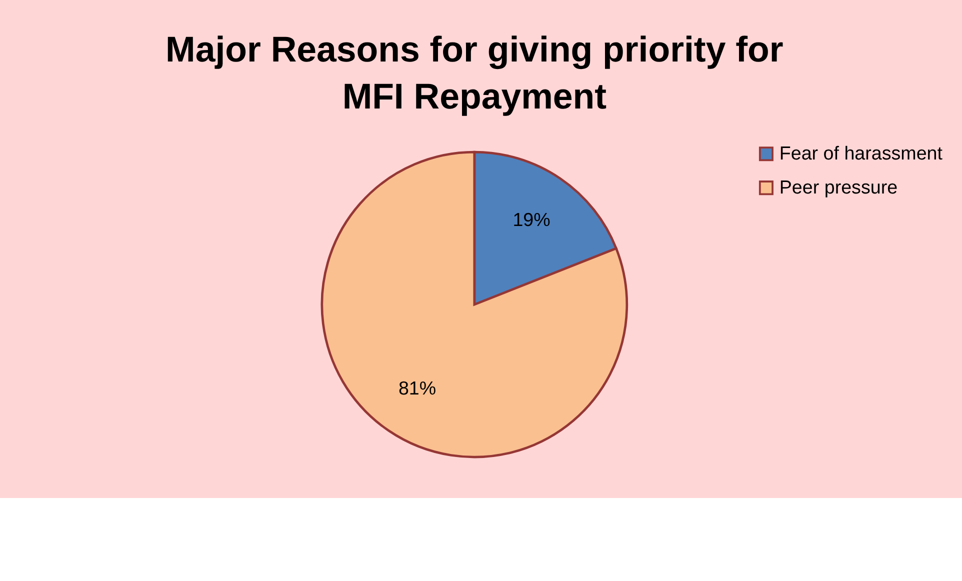 Image resolution: width=962 pixels, height=581 pixels. I want to click on text: Major Reasons for giving priority for, so click(475, 50).